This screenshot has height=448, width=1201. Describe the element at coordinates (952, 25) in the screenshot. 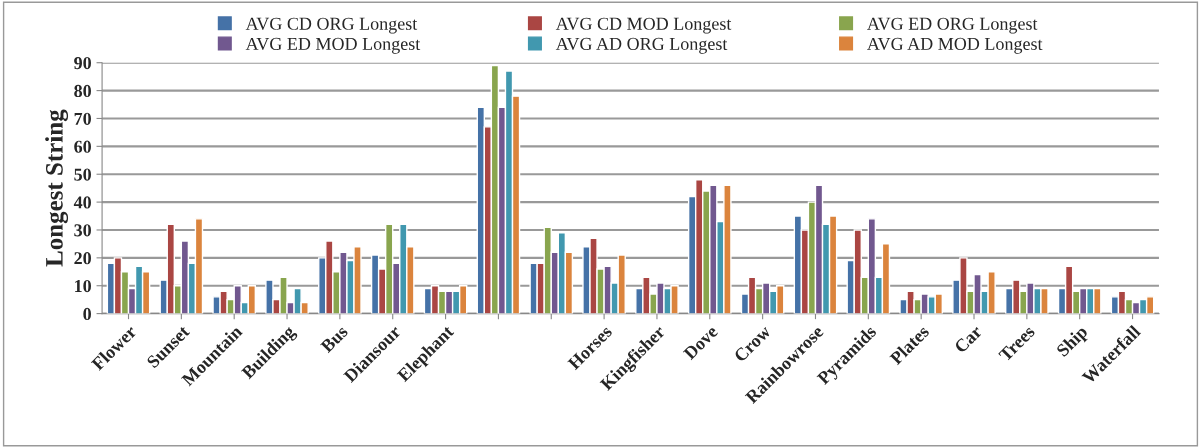

I see `legend-label: AVG ED ORG Longest` at that location.